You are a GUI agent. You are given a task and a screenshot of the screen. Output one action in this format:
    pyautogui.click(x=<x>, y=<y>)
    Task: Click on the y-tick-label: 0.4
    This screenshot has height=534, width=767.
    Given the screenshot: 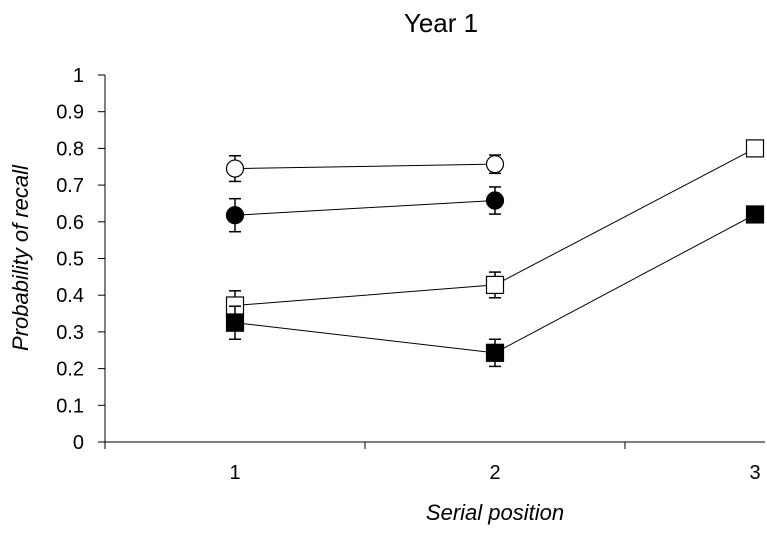 What is the action you would take?
    pyautogui.click(x=70, y=296)
    